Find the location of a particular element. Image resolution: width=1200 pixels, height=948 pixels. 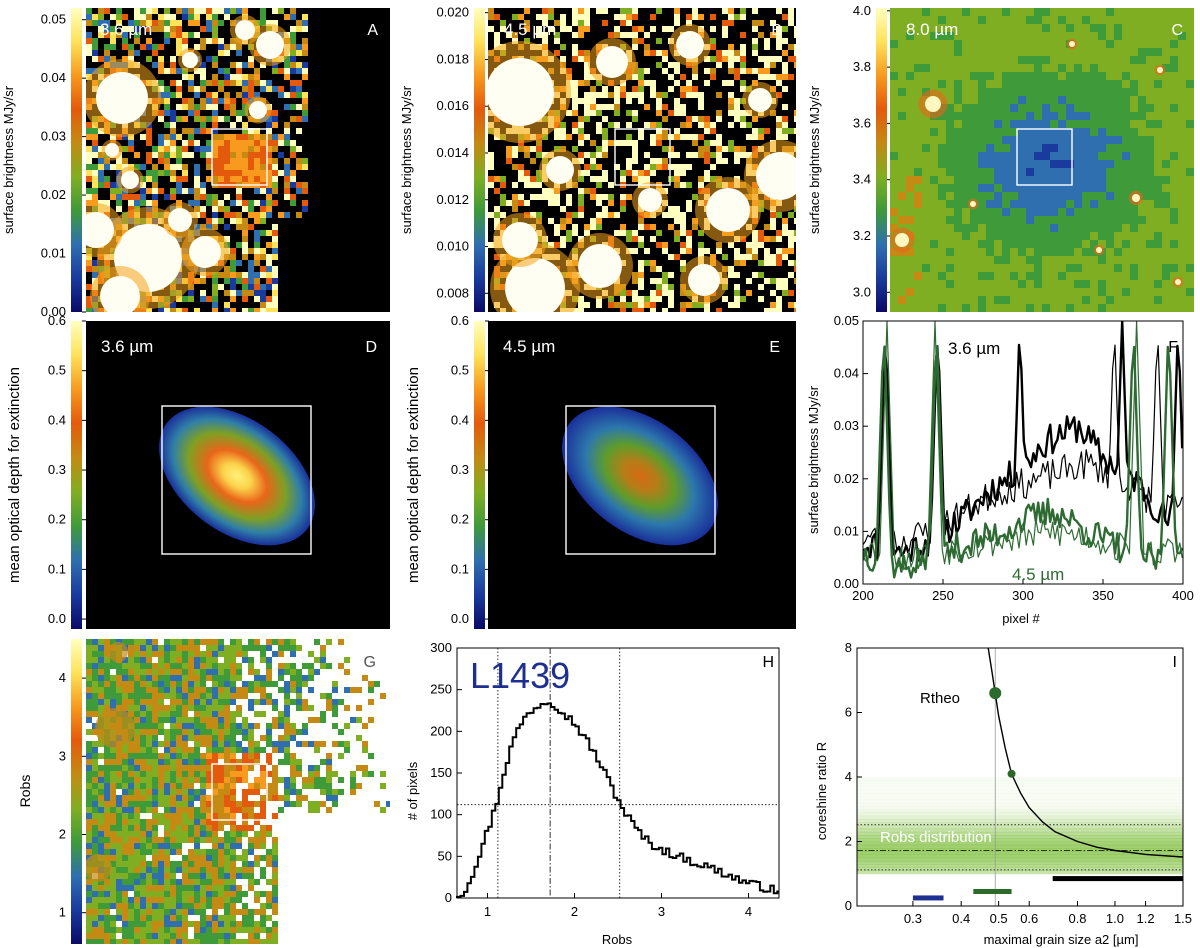

x-tick-label: 300 is located at coordinates (1023, 595).